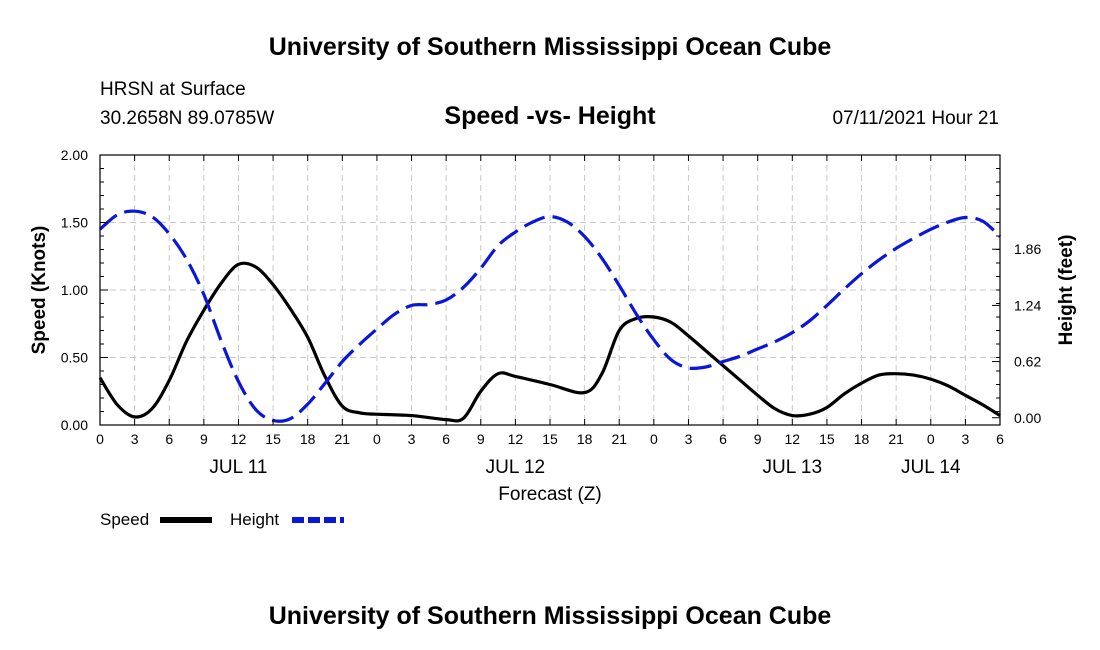 The height and width of the screenshot is (650, 1100). Describe the element at coordinates (516, 467) in the screenshot. I see `x-date-label: JUL 12` at that location.